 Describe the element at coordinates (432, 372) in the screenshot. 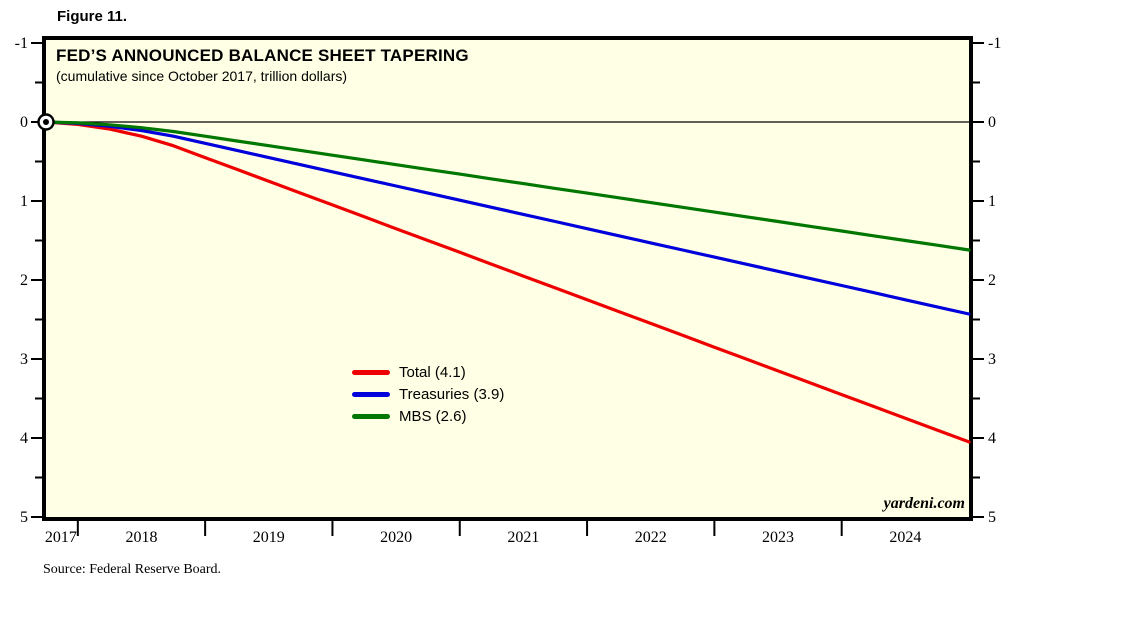

I see `legend-label-total: Total (4.1)` at that location.